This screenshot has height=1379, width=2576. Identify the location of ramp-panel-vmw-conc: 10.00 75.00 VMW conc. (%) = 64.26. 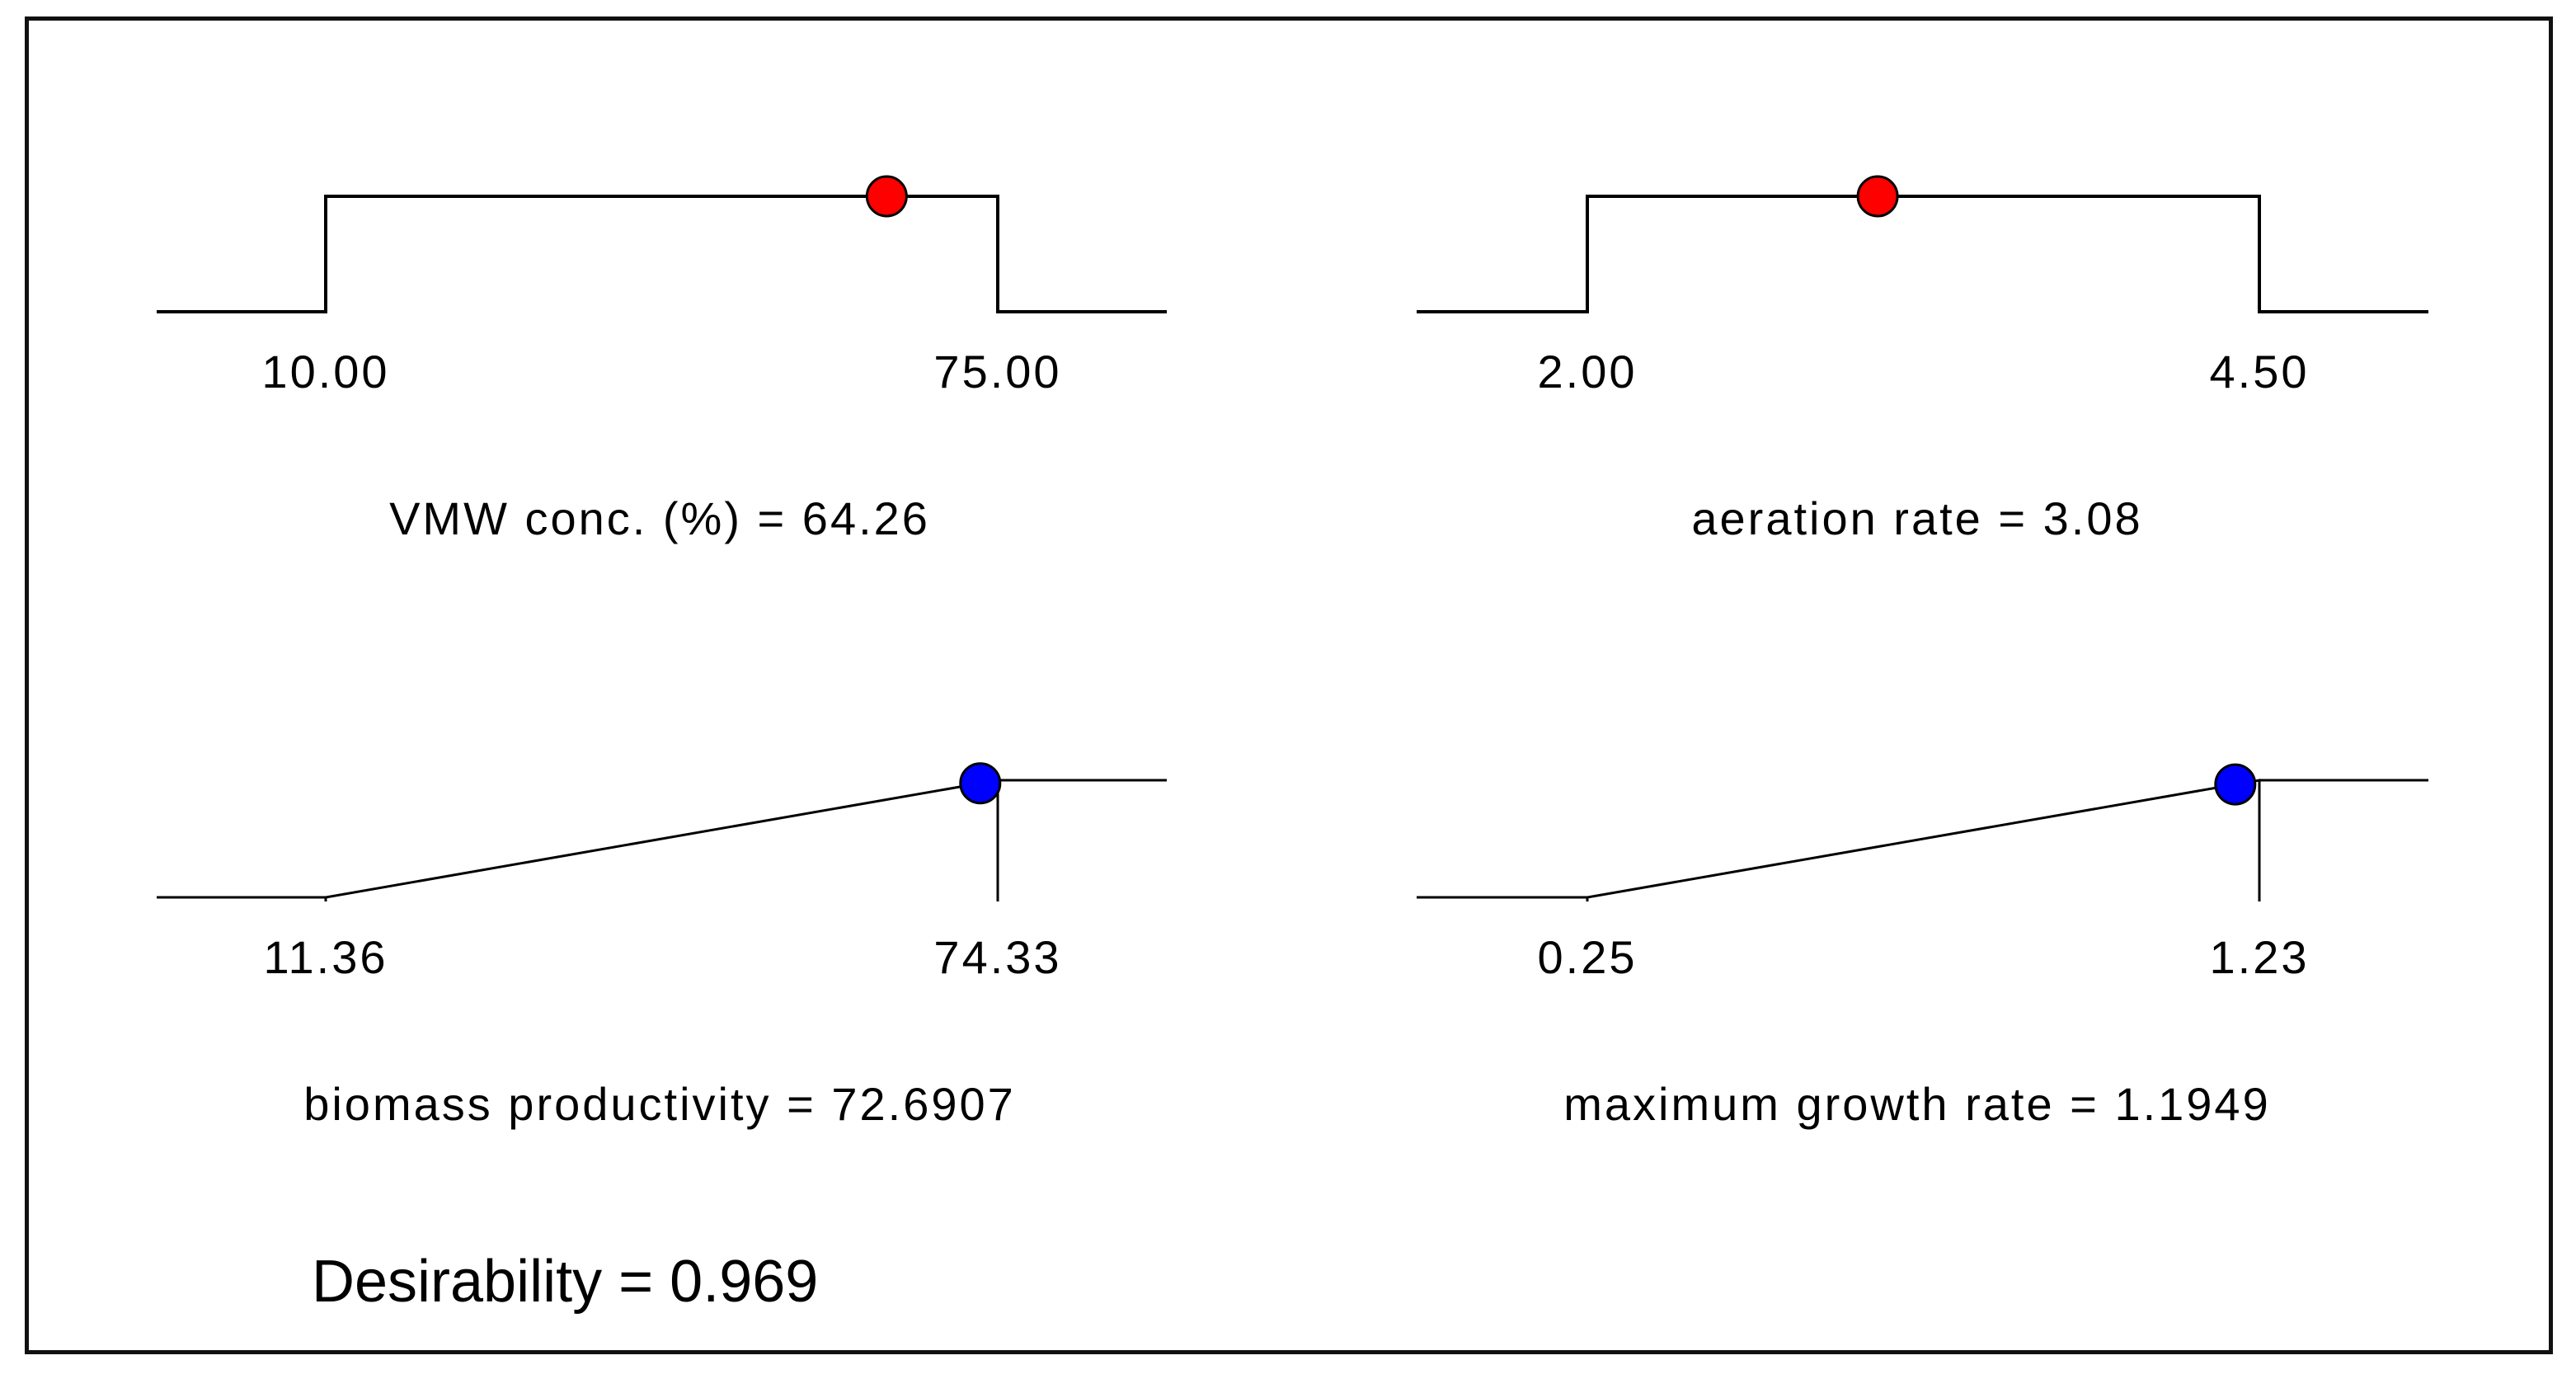
(662, 359).